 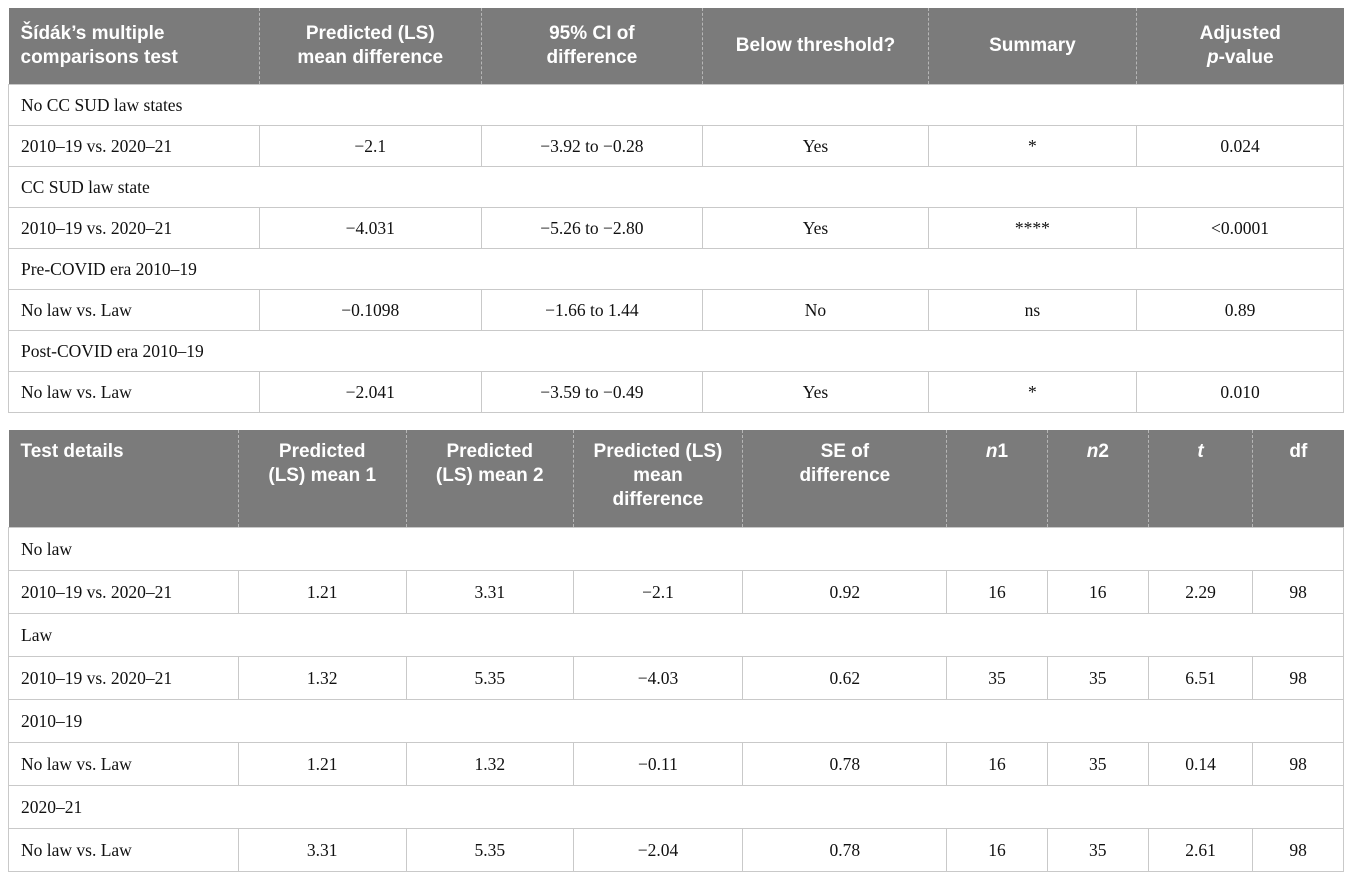 What do you see at coordinates (676, 186) in the screenshot?
I see `group-label: CC SUD law state` at bounding box center [676, 186].